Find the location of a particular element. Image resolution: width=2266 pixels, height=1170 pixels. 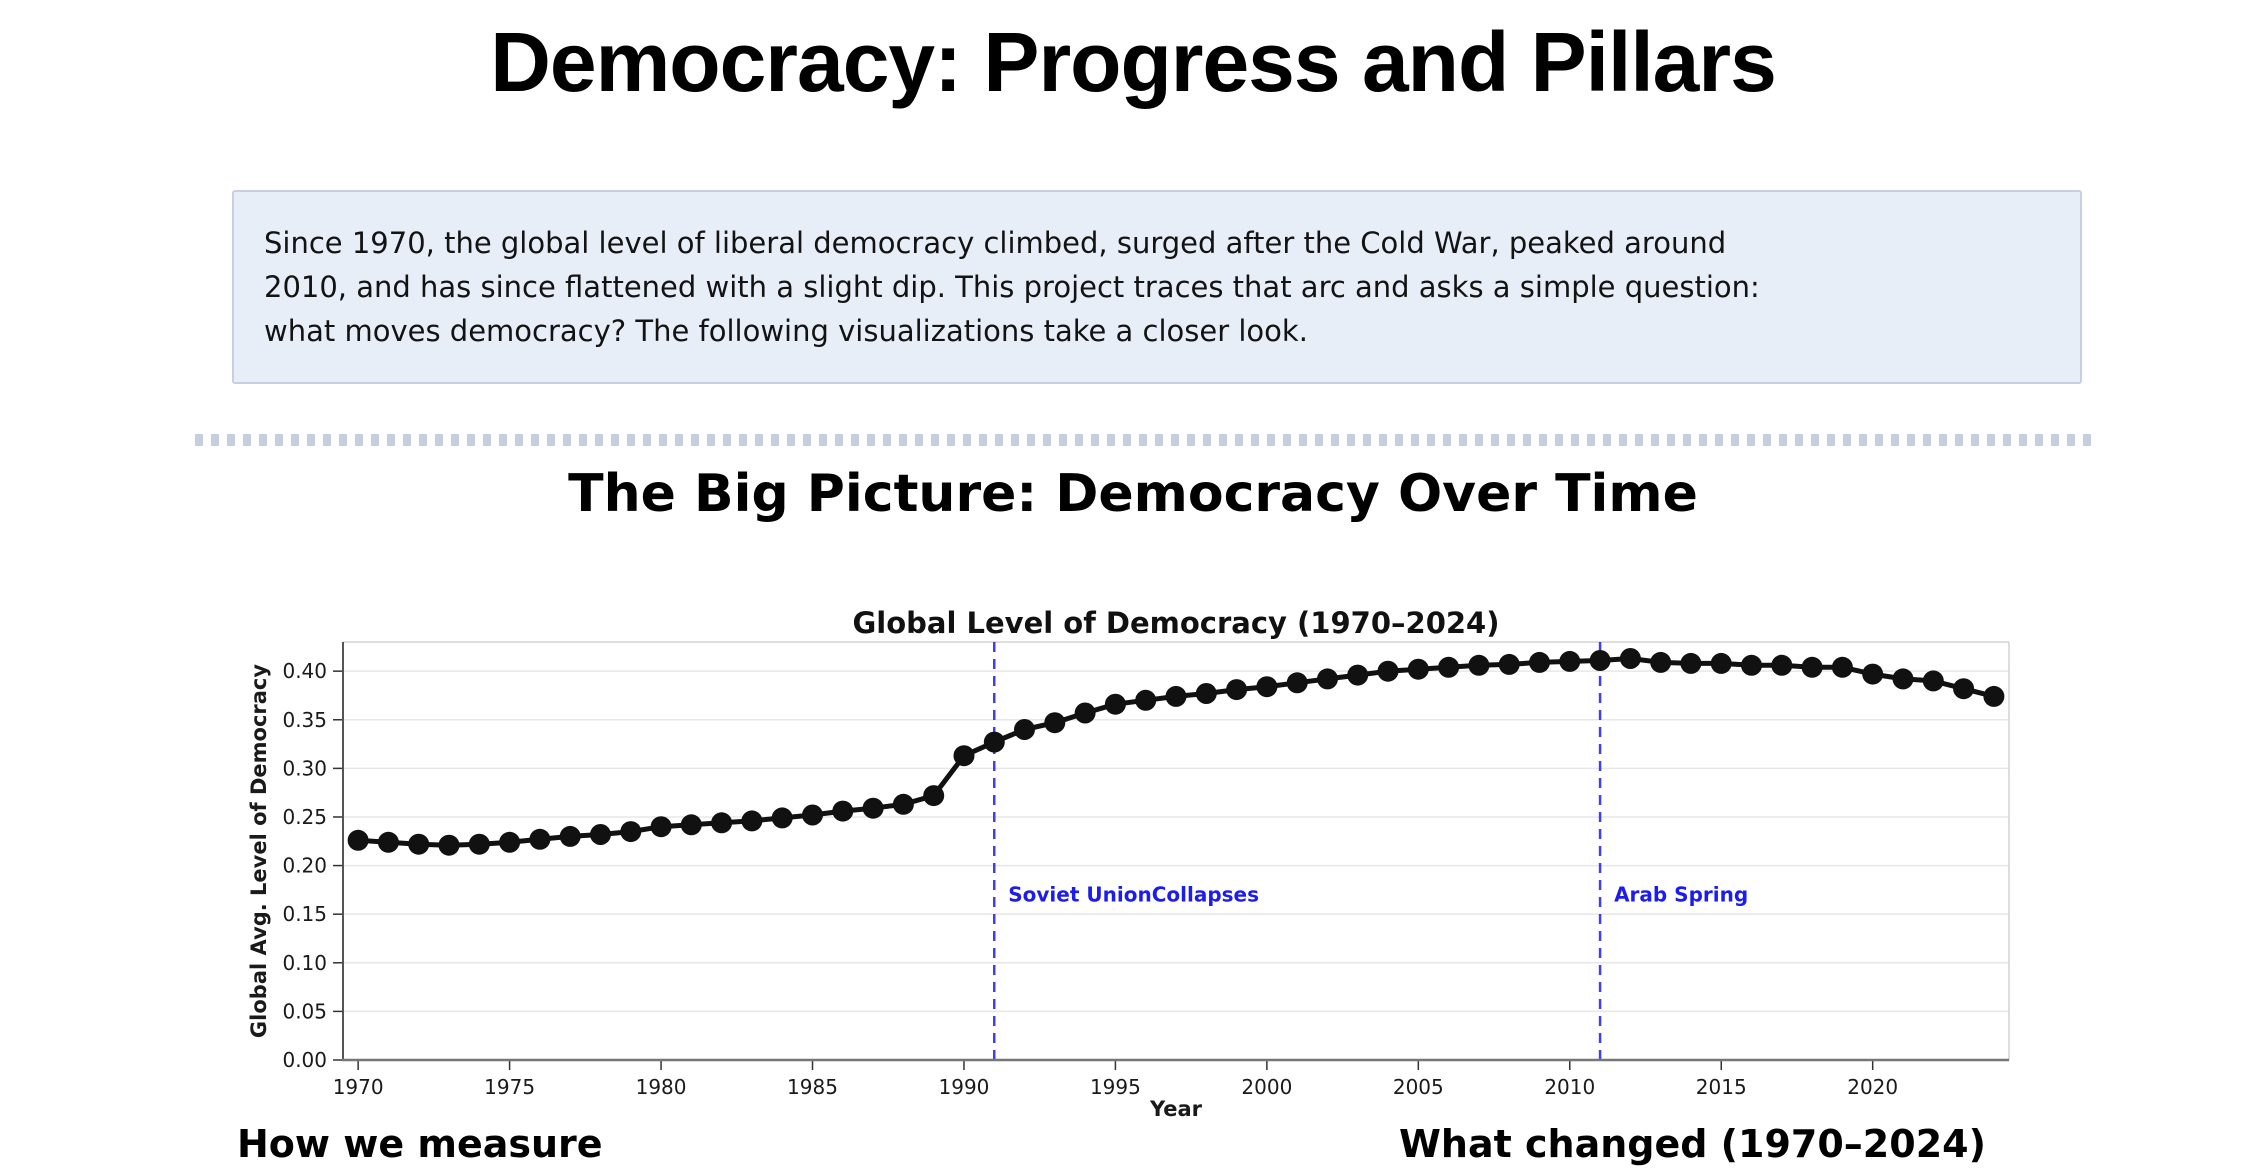

data-point-2023 is located at coordinates (1964, 689).